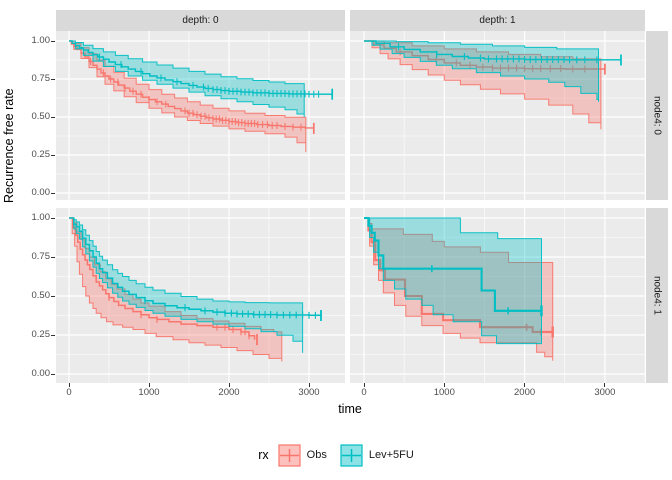 This screenshot has width=672, height=480. Describe the element at coordinates (302, 455) in the screenshot. I see `legend-item-obs: Obs` at that location.